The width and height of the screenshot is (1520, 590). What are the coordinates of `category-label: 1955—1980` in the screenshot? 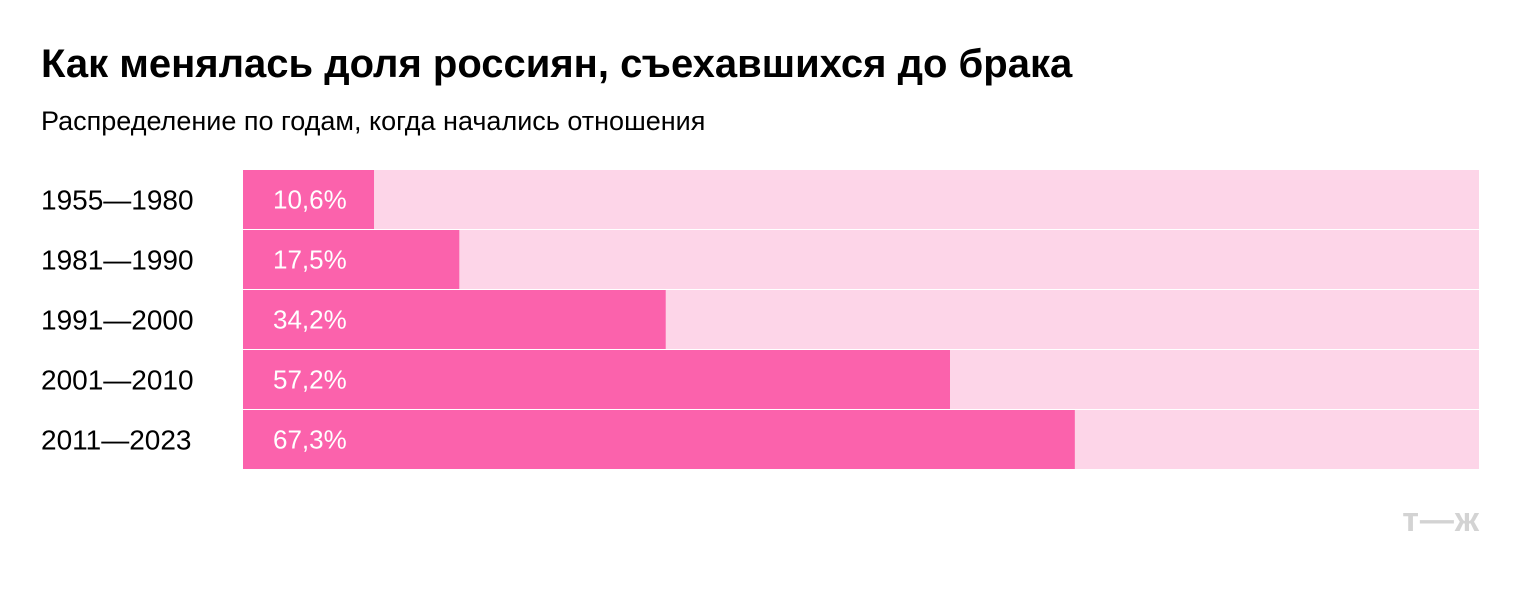 It's located at (117, 200).